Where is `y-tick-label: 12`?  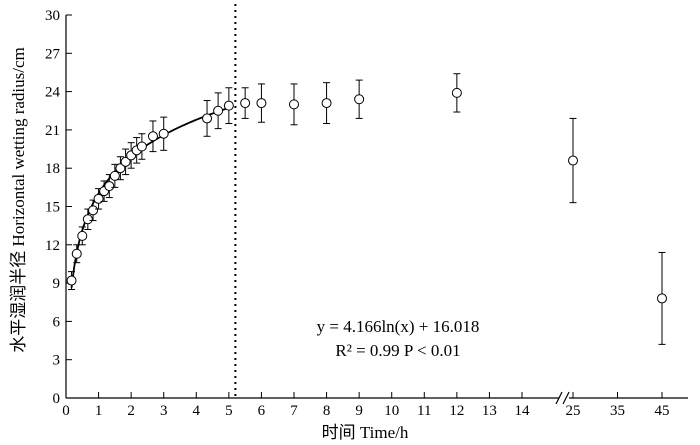 y-tick-label: 12 is located at coordinates (52, 246).